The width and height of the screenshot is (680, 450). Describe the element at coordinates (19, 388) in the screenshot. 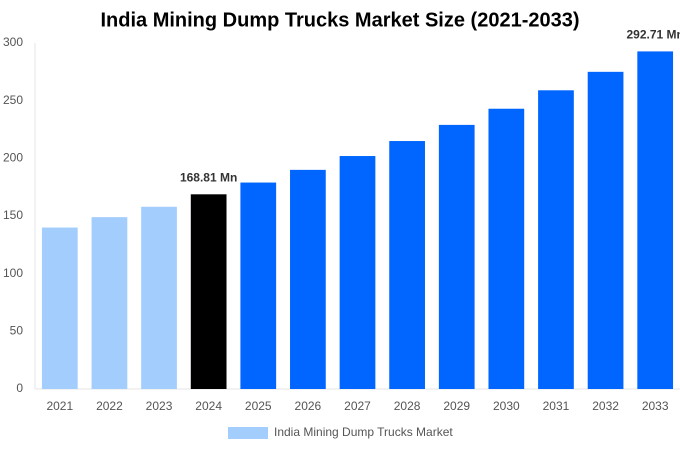

I see `y-tick-label: 0` at that location.